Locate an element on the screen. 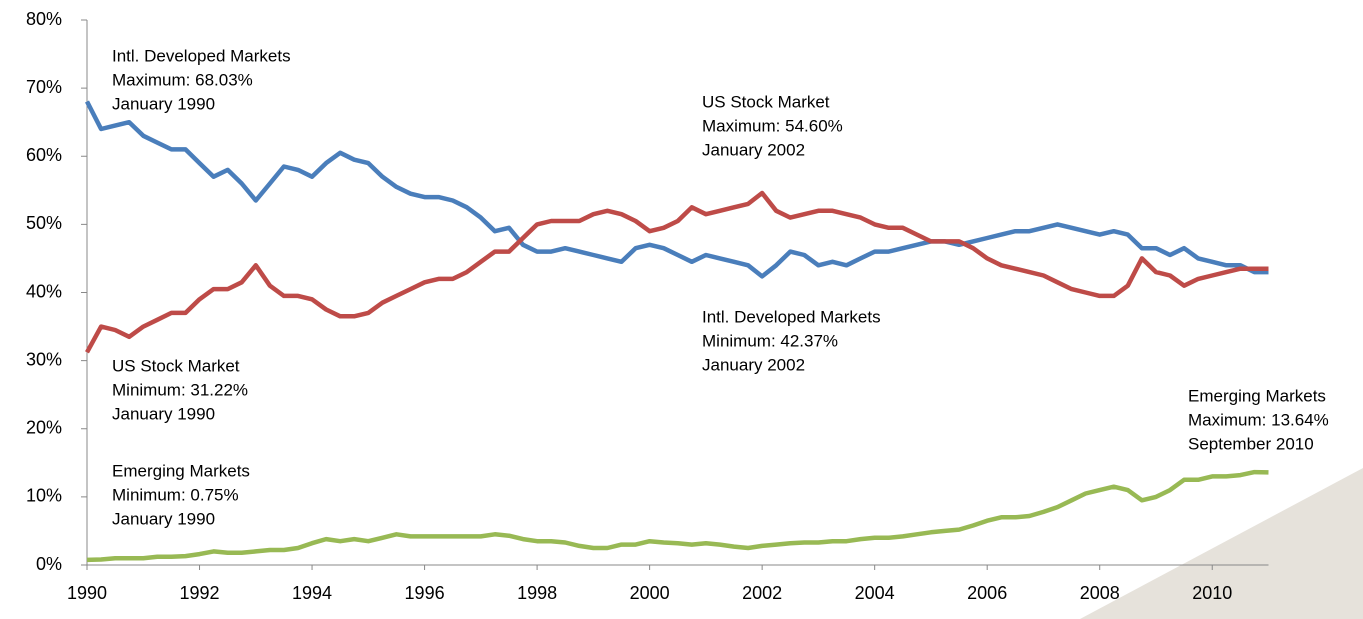  y-tick-label: 0% is located at coordinates (49, 564).